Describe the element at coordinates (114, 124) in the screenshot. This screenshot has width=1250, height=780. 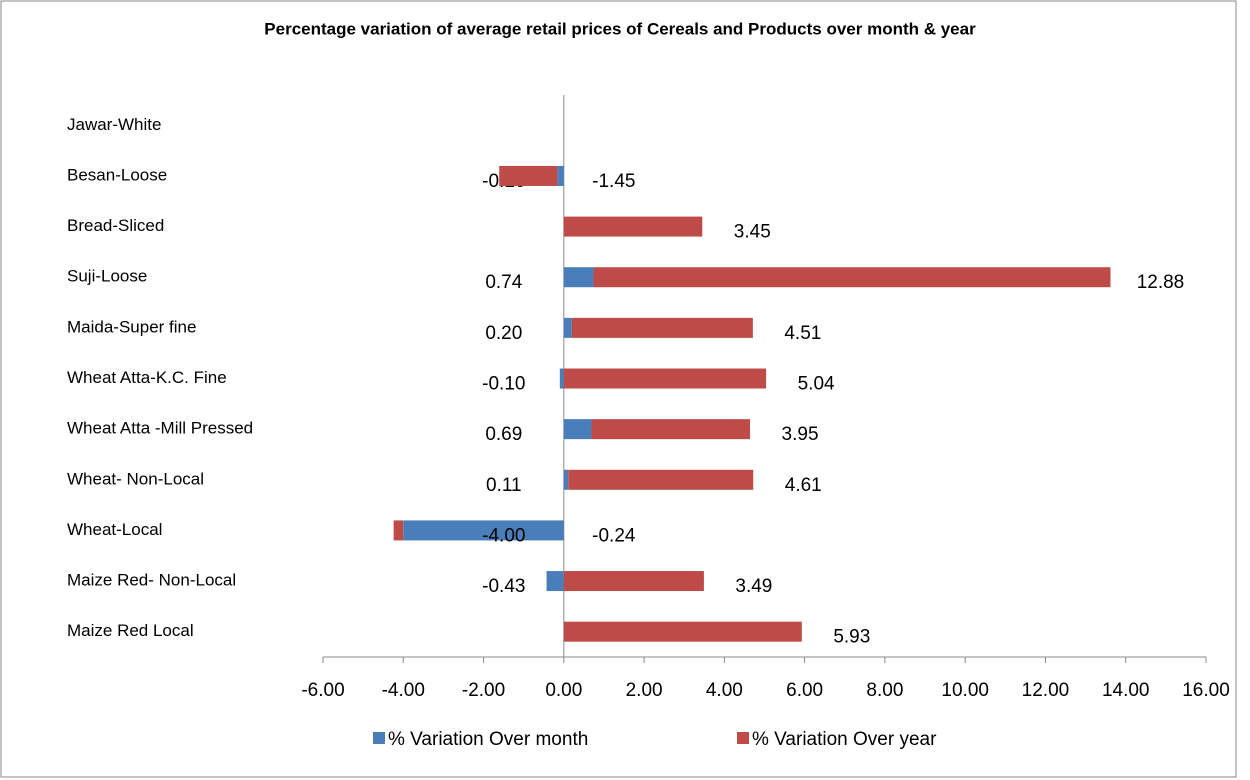
I see `category-label: Jawar-White` at that location.